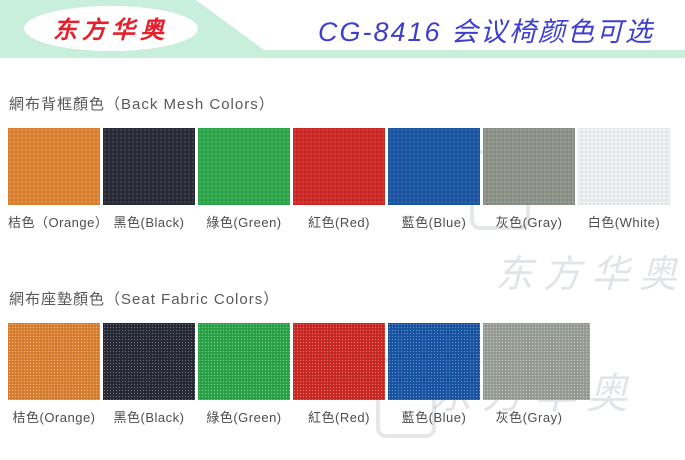 The width and height of the screenshot is (685, 460). What do you see at coordinates (144, 299) in the screenshot?
I see `section-heading-seat-fabric: 網布座墊顏色（Seat Fabric Colors）` at bounding box center [144, 299].